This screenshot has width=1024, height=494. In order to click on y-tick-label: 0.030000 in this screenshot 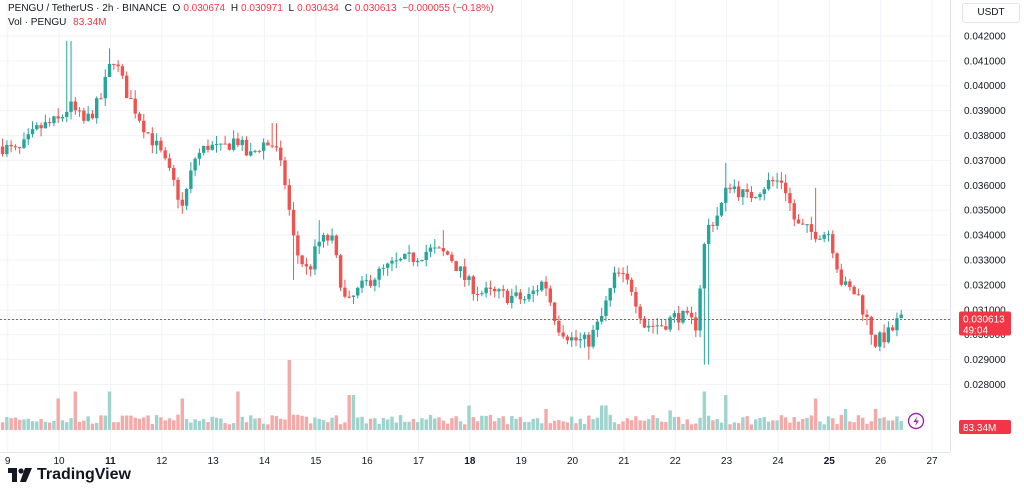, I will do `click(985, 335)`.